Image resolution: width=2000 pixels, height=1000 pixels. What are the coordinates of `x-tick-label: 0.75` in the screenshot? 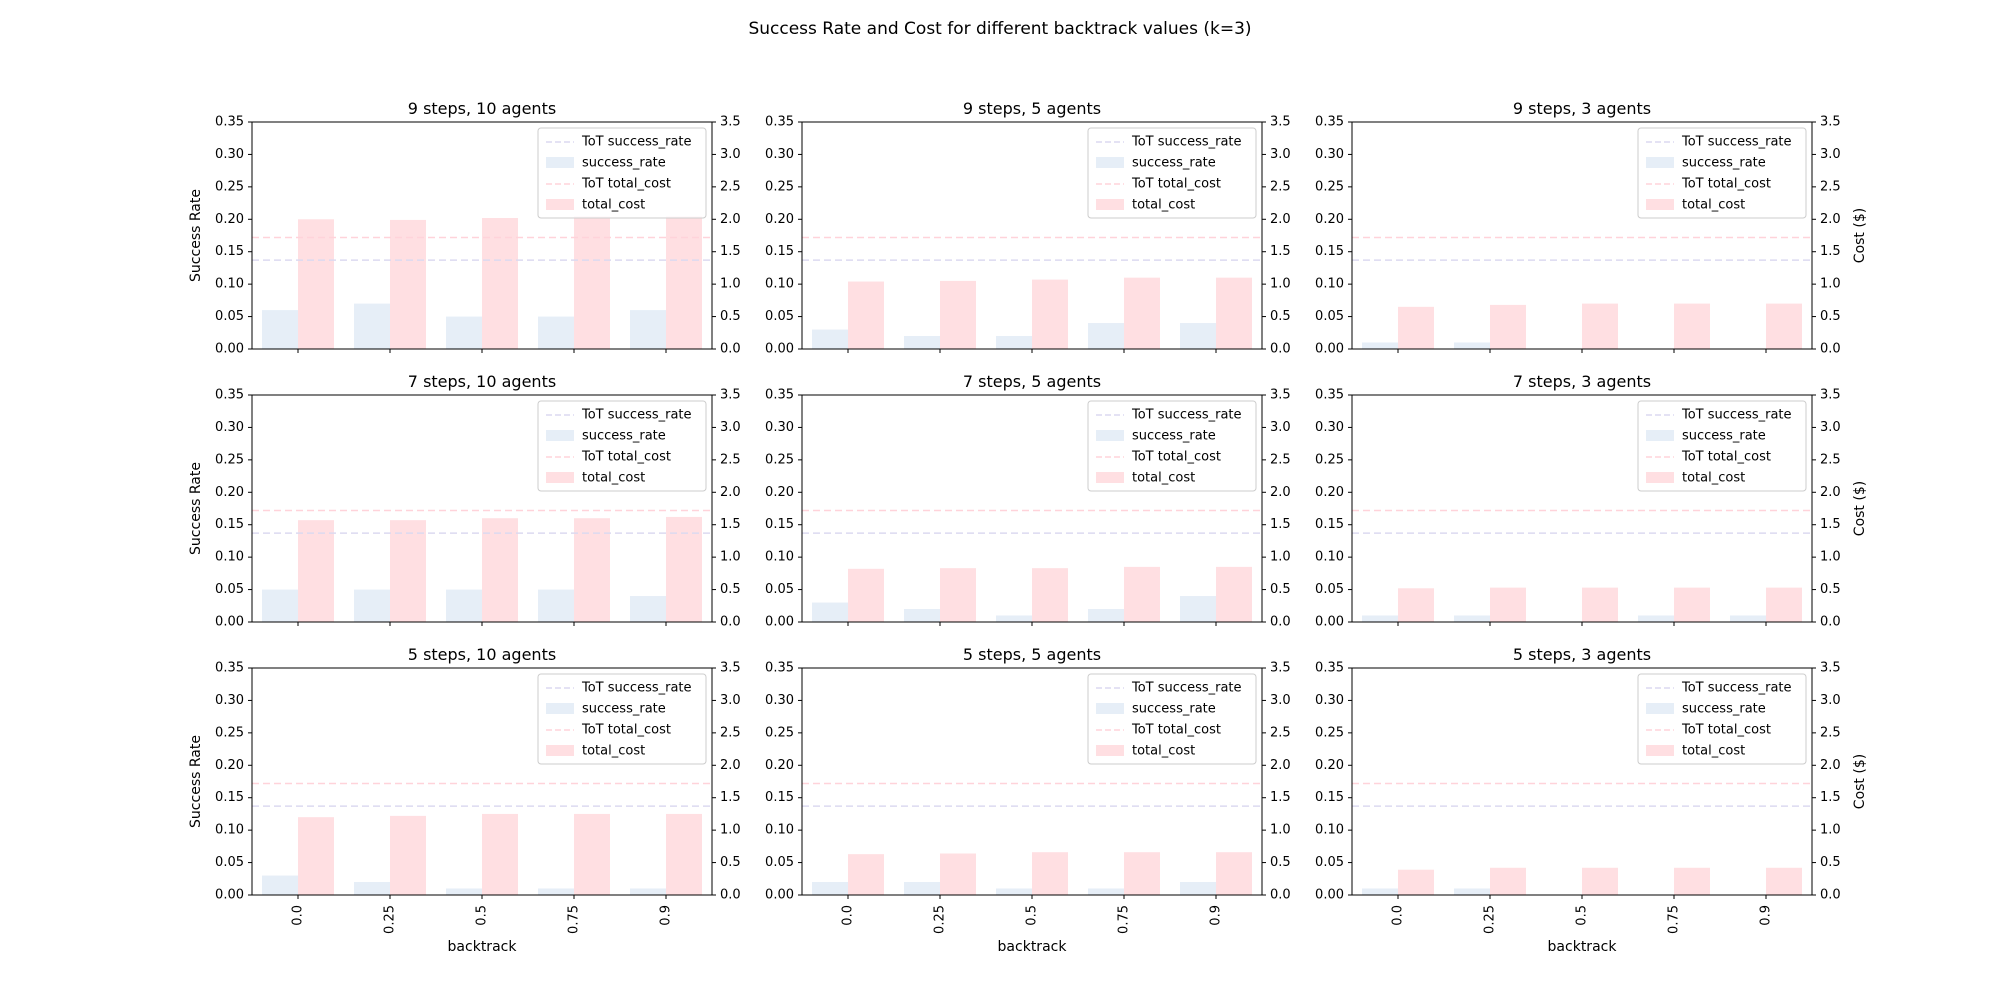 It's located at (574, 919).